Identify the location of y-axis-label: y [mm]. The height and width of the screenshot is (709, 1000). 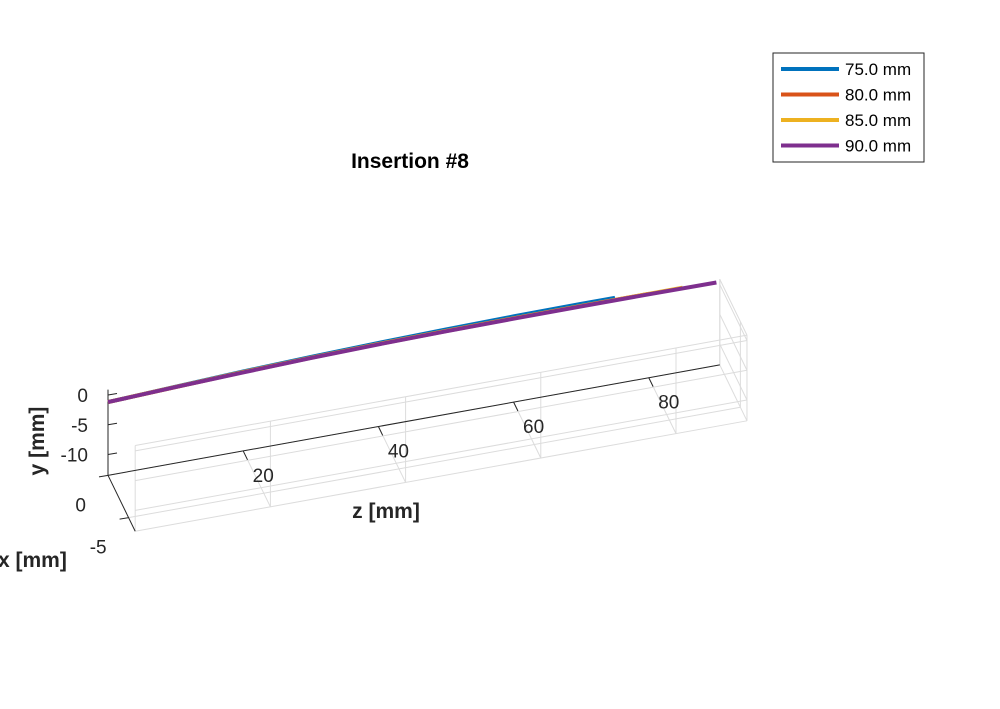
(37, 441).